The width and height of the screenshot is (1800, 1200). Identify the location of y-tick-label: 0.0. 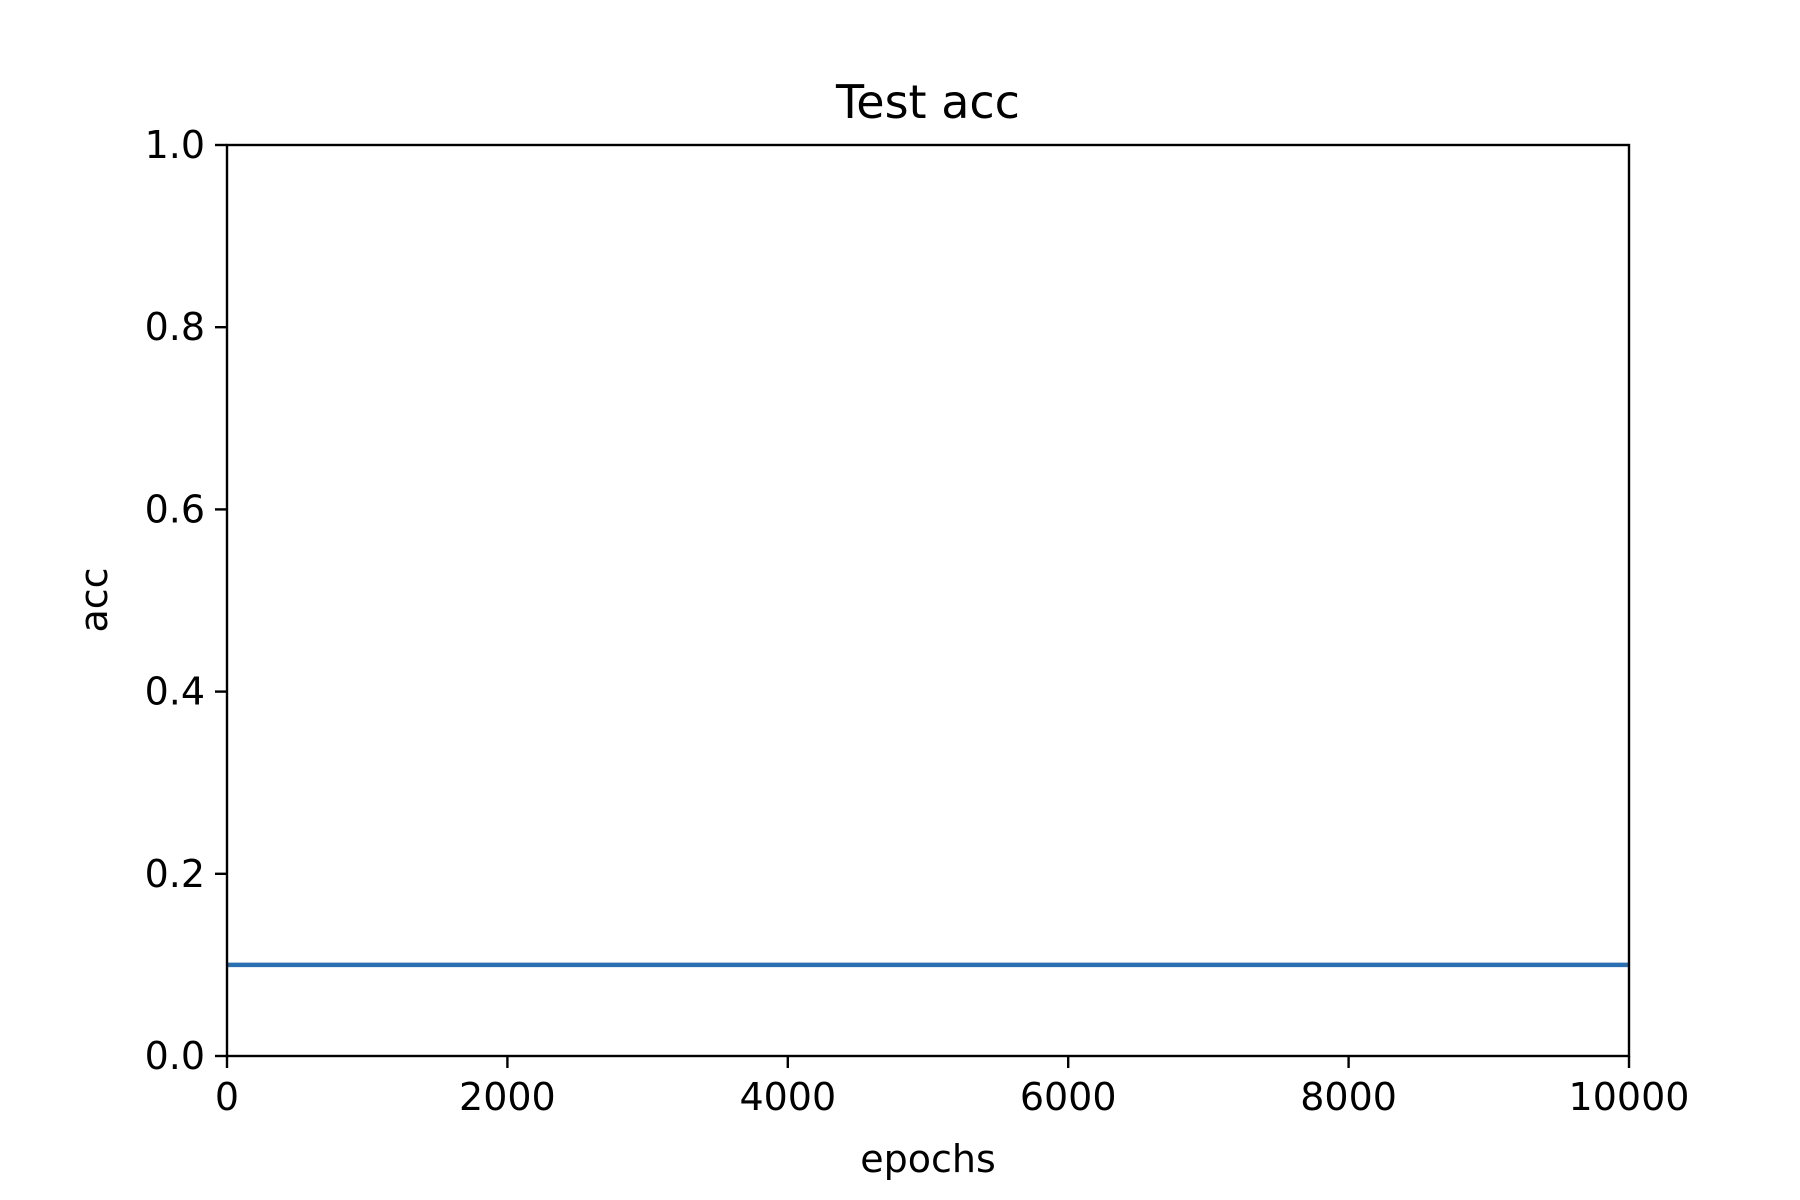
(175, 1056).